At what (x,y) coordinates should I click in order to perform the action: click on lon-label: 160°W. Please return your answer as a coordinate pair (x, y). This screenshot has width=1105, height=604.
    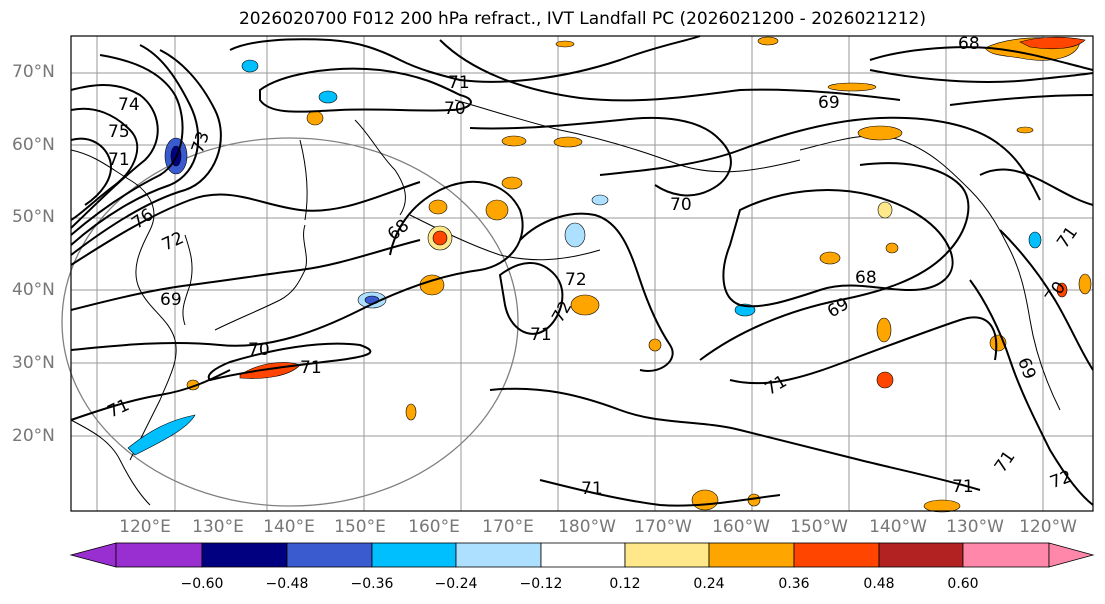
    Looking at the image, I should click on (741, 527).